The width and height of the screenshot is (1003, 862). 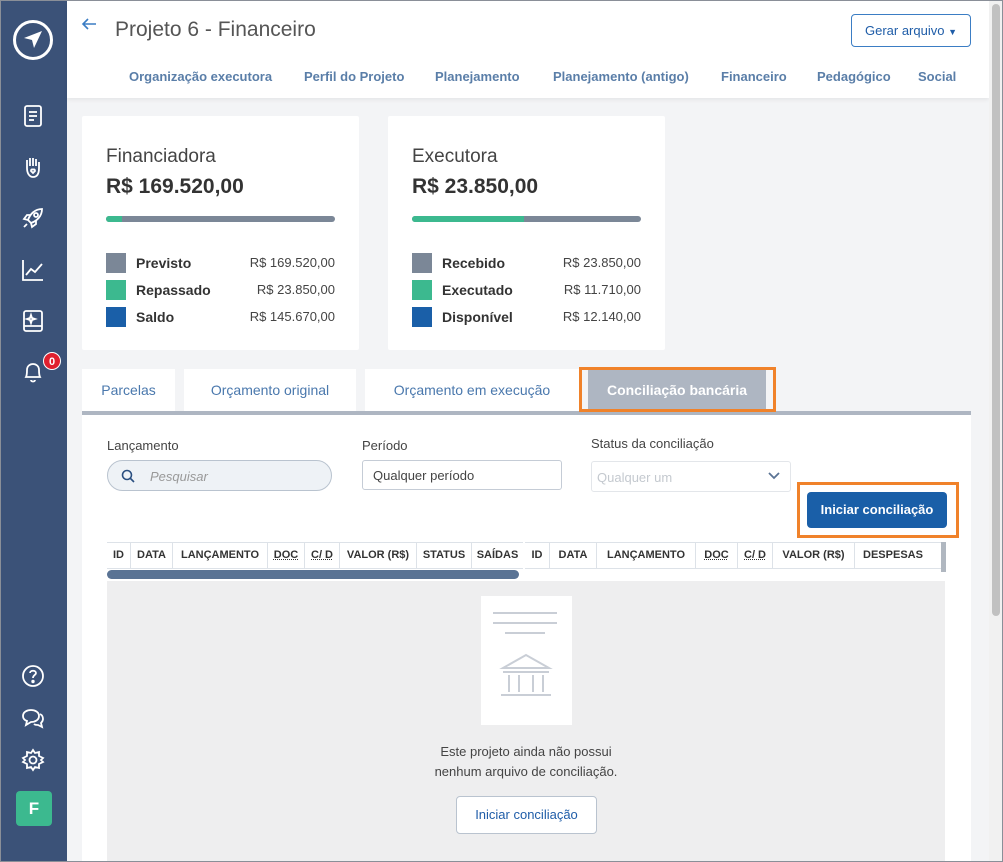 I want to click on col-doc: DOC, so click(x=285, y=555).